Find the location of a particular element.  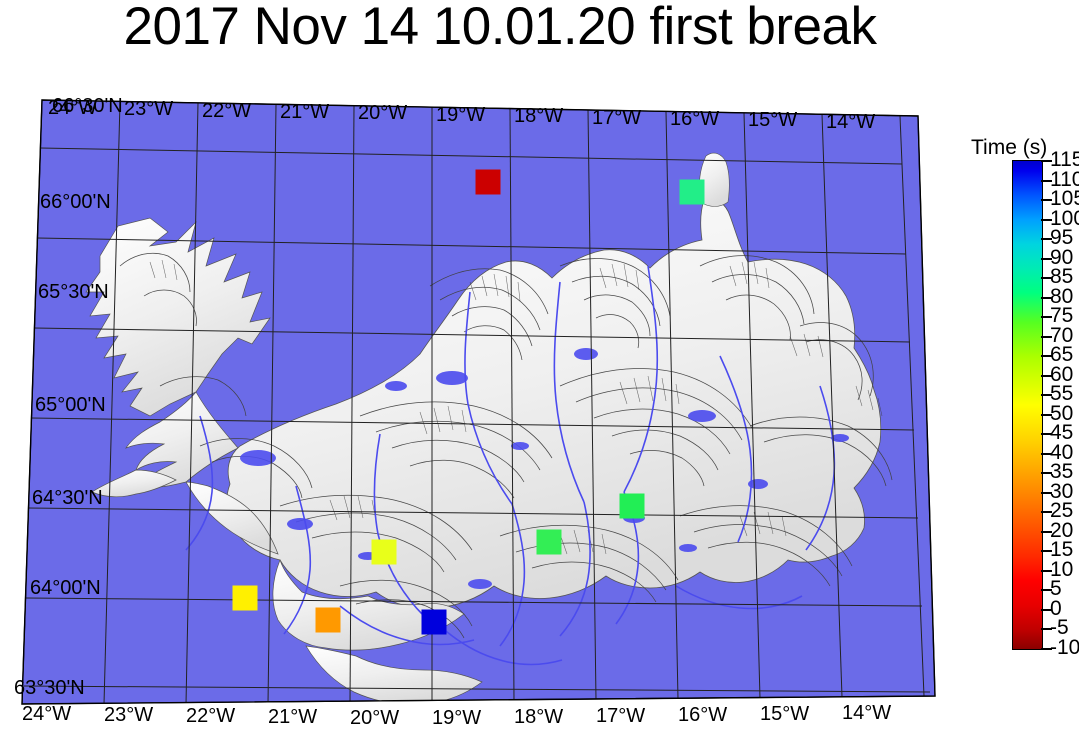

left-label-4: 64°00'N is located at coordinates (65, 588).